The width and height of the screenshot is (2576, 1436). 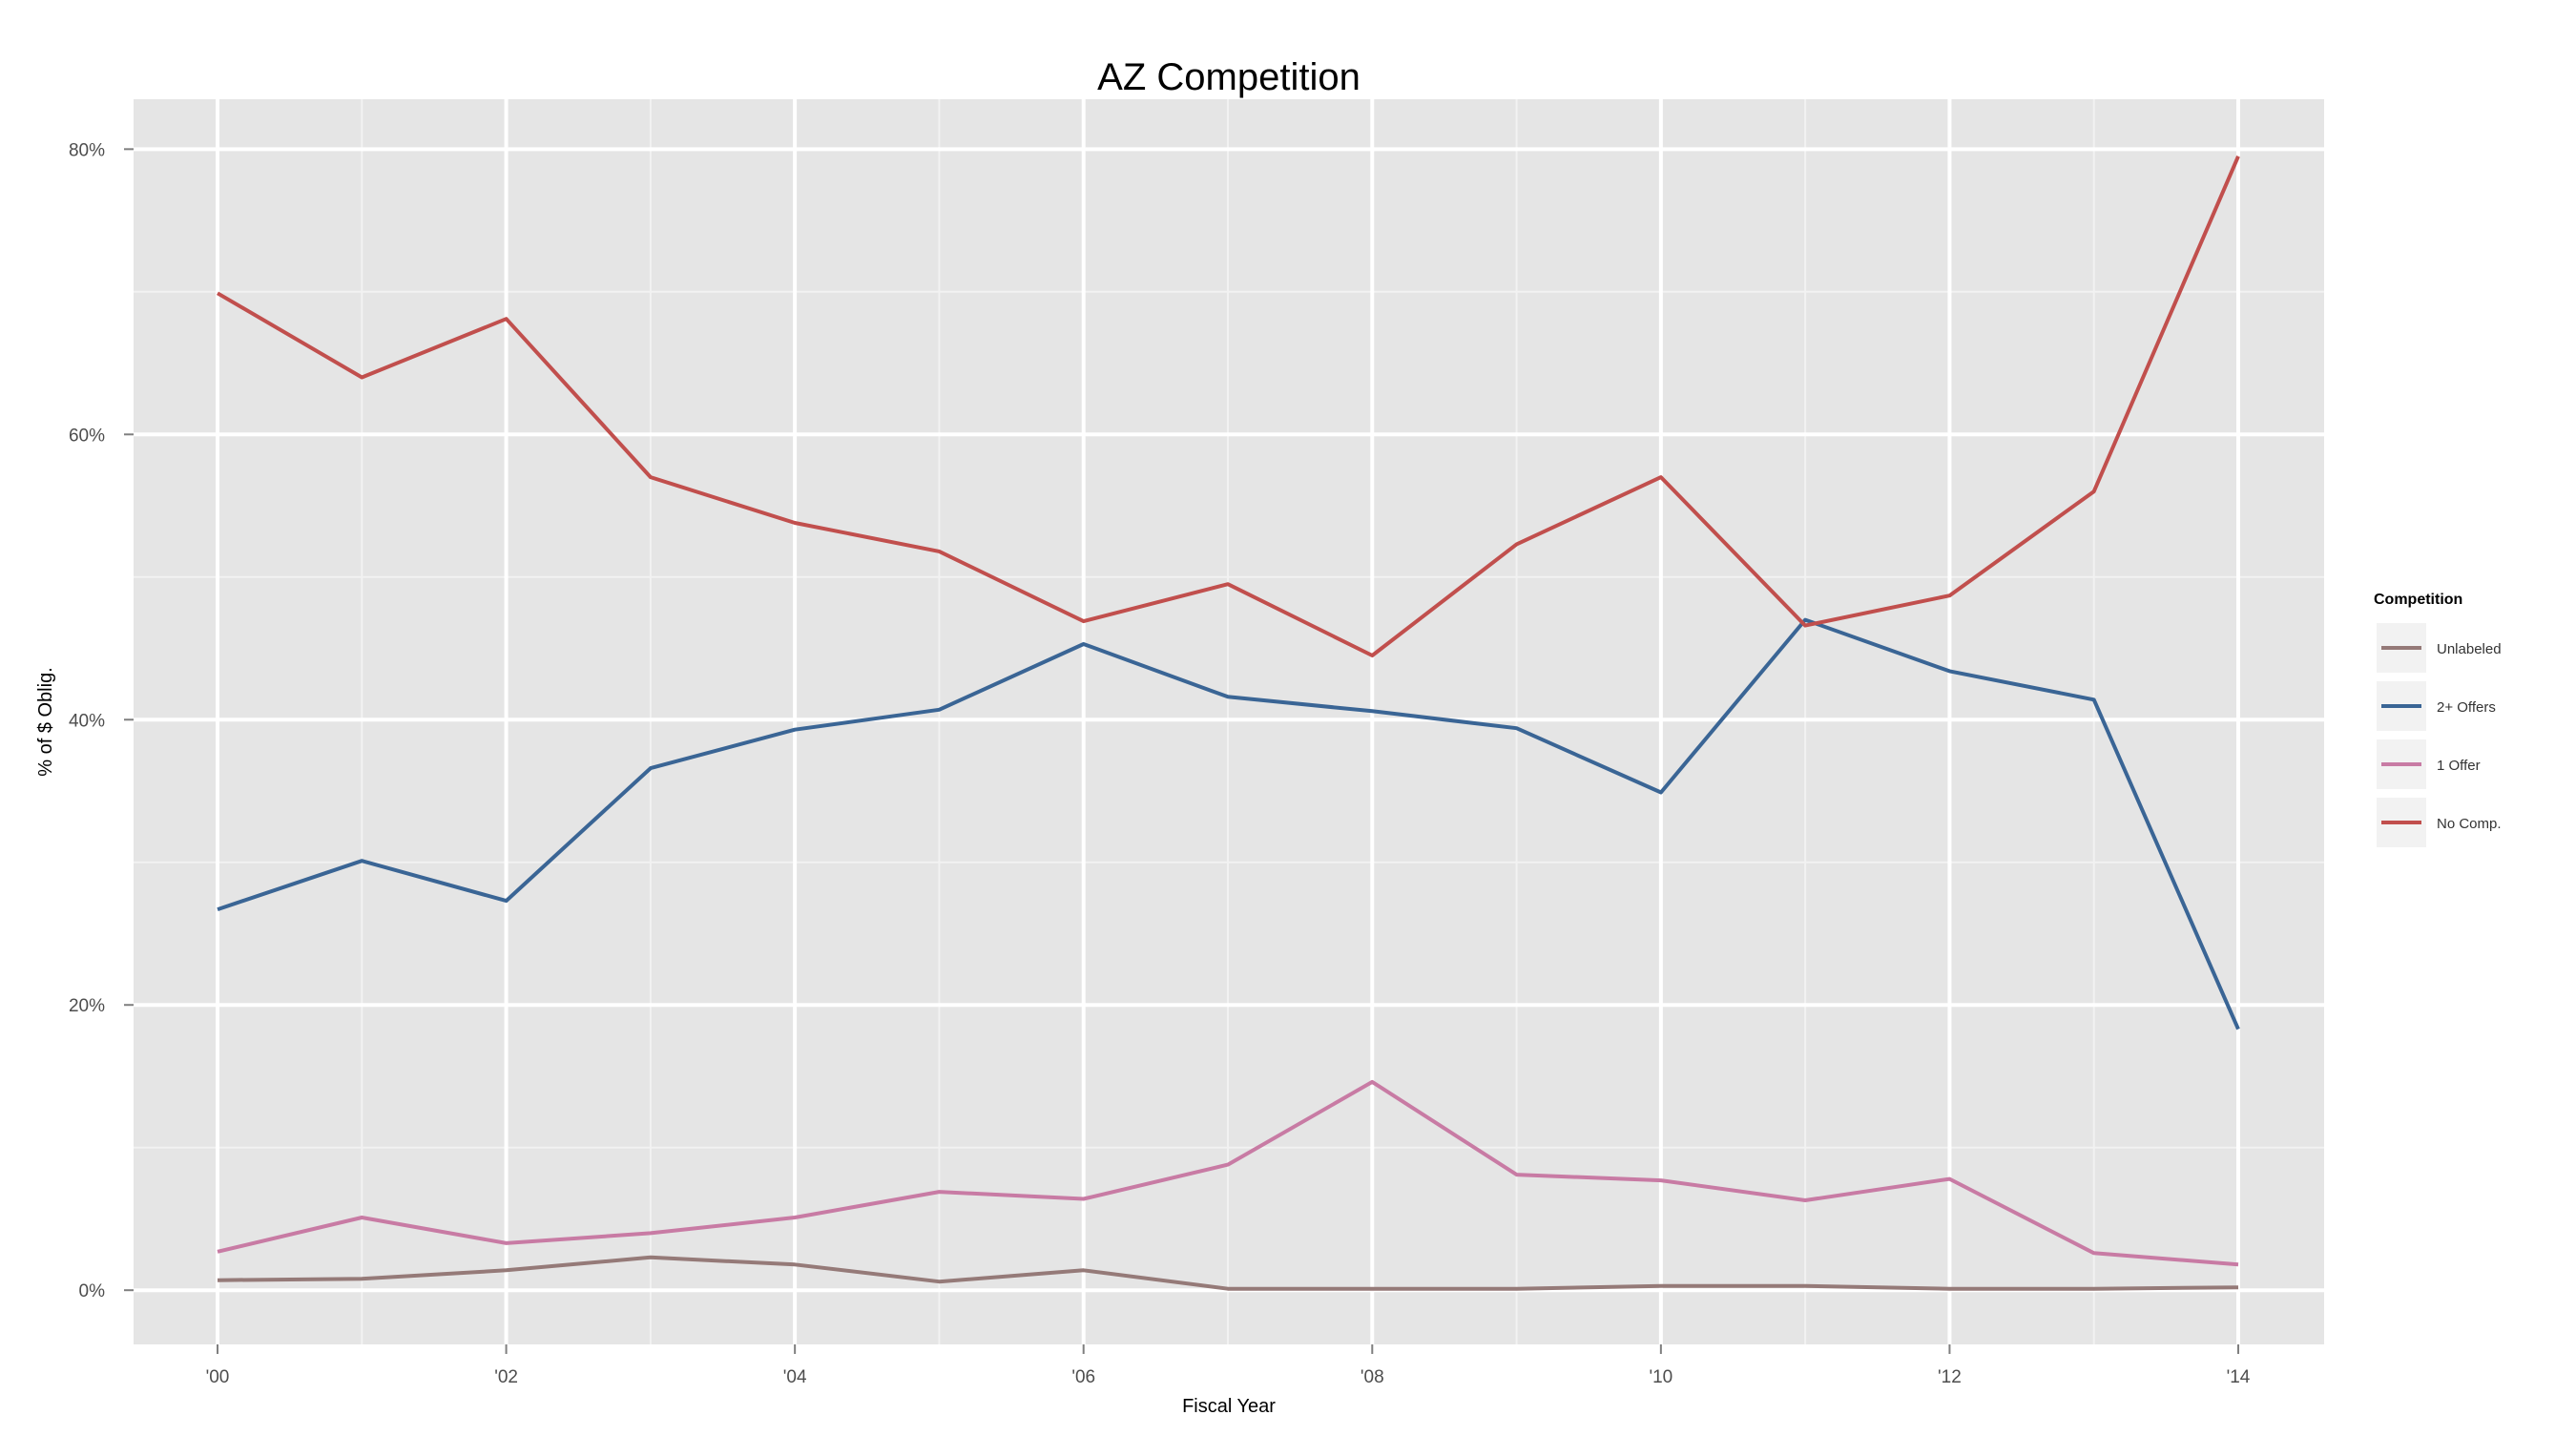 What do you see at coordinates (2438, 735) in the screenshot?
I see `legend-items: Unlabeled 2+ Offers 1 Offer No Comp.` at bounding box center [2438, 735].